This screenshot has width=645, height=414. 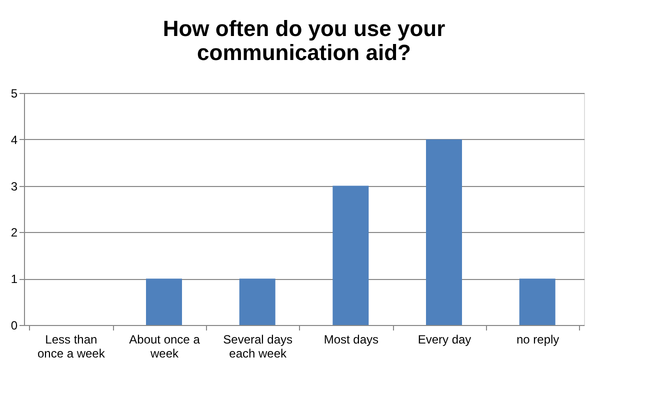 What do you see at coordinates (14, 279) in the screenshot?
I see `y-tick-label: 1` at bounding box center [14, 279].